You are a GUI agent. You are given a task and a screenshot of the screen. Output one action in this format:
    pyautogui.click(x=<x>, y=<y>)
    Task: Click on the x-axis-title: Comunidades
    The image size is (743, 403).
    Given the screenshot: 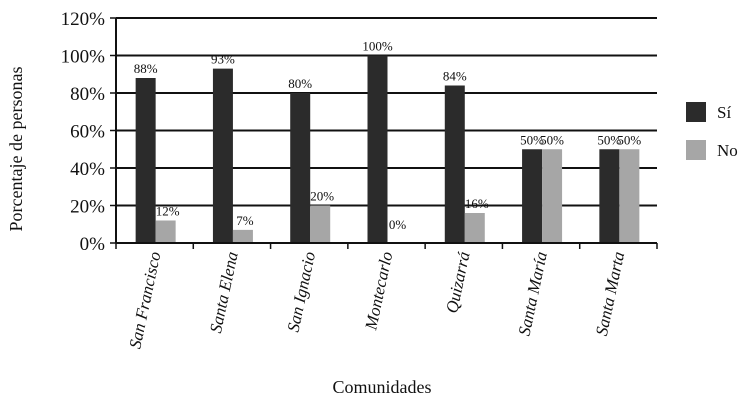 What is the action you would take?
    pyautogui.click(x=382, y=387)
    